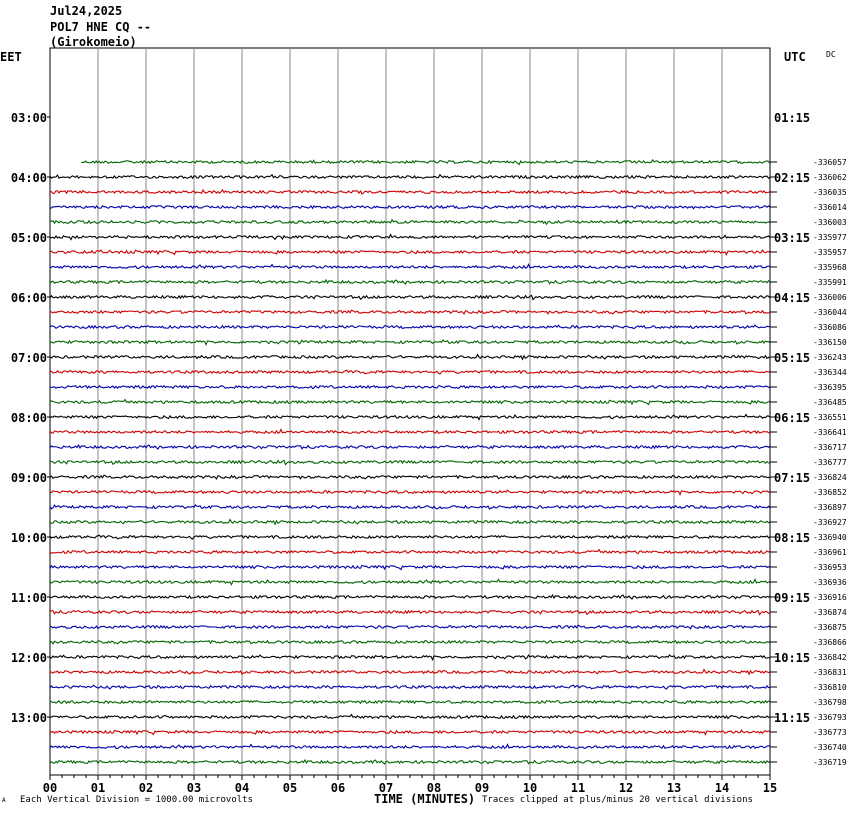 The height and width of the screenshot is (814, 850). Describe the element at coordinates (146, 788) in the screenshot. I see `x-tick-label: 02` at that location.